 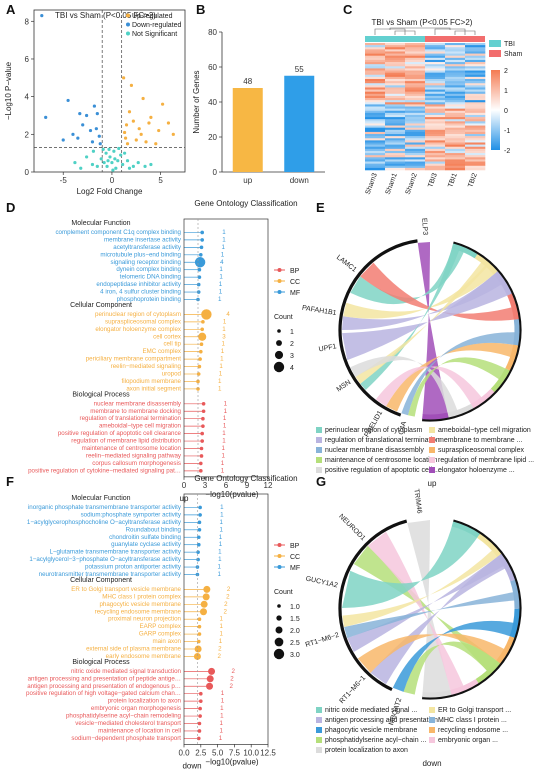 I want to click on go-term-label: proximal neuron projection, so click(x=144, y=619).